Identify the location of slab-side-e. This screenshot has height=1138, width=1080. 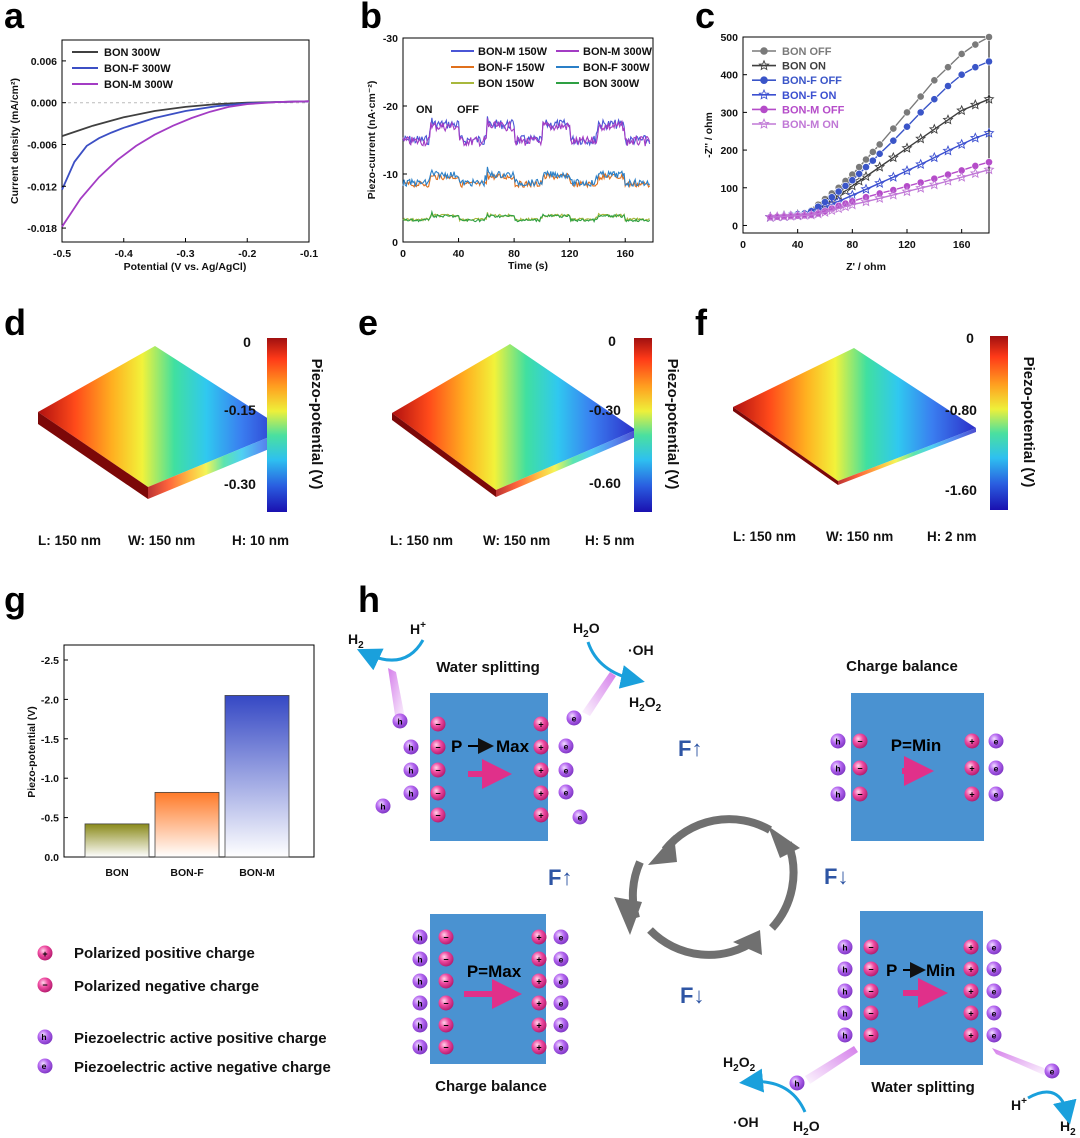
(444, 455).